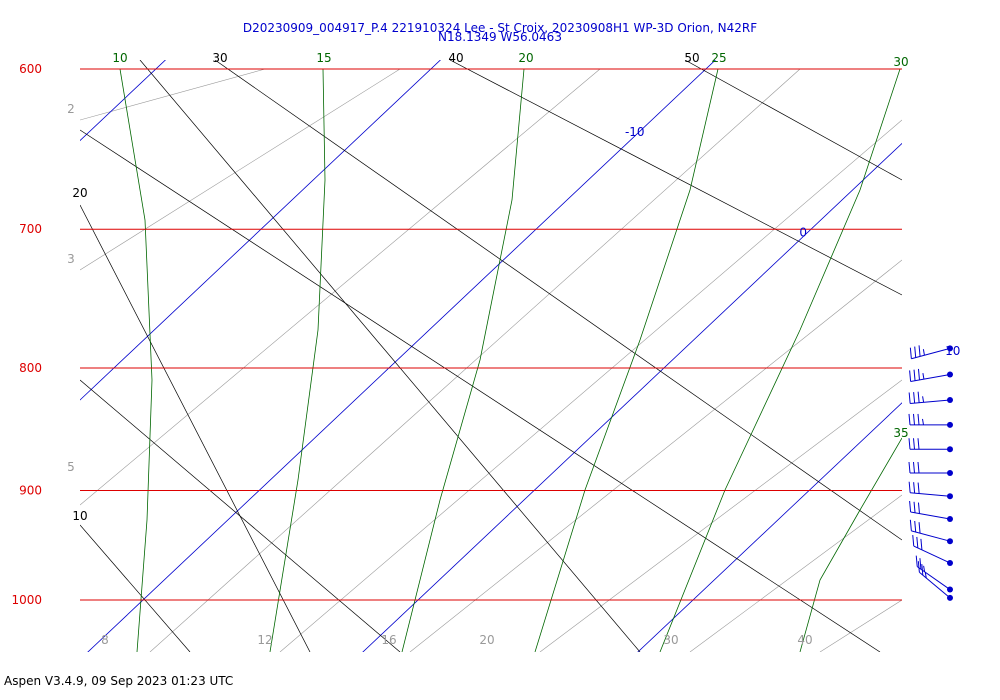 The image size is (1000, 700). I want to click on pressure-label: 800, so click(30, 368).